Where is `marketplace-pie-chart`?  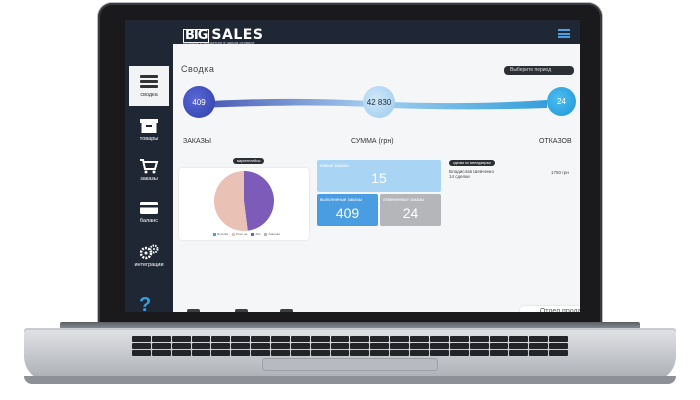
marketplace-pie-chart is located at coordinates (244, 201).